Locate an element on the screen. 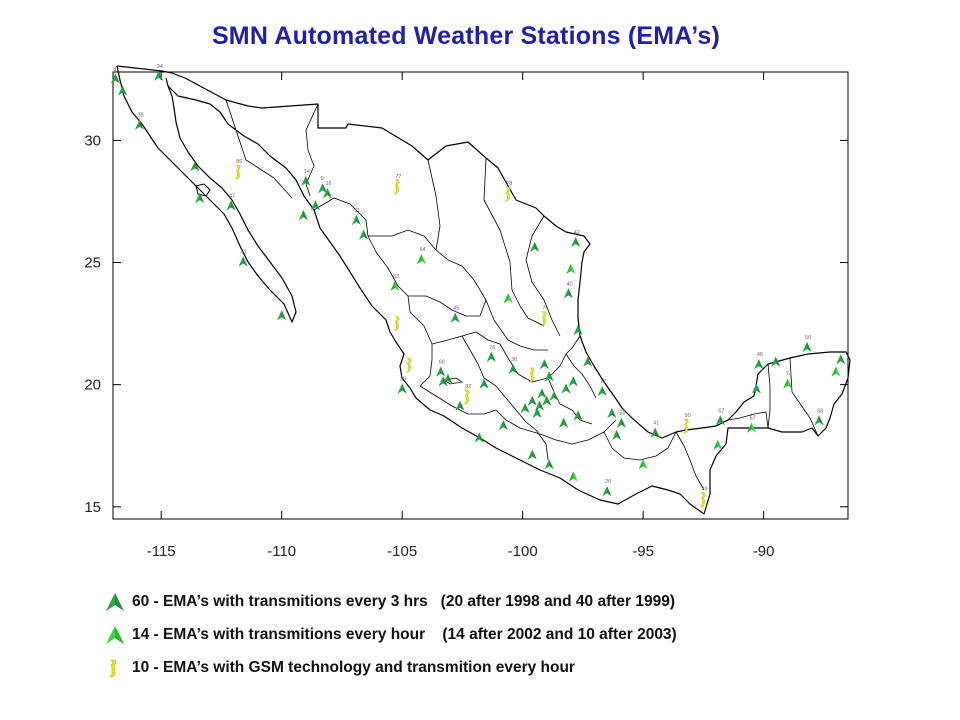 The width and height of the screenshot is (960, 720). y-tick-label: 25 is located at coordinates (92, 263).